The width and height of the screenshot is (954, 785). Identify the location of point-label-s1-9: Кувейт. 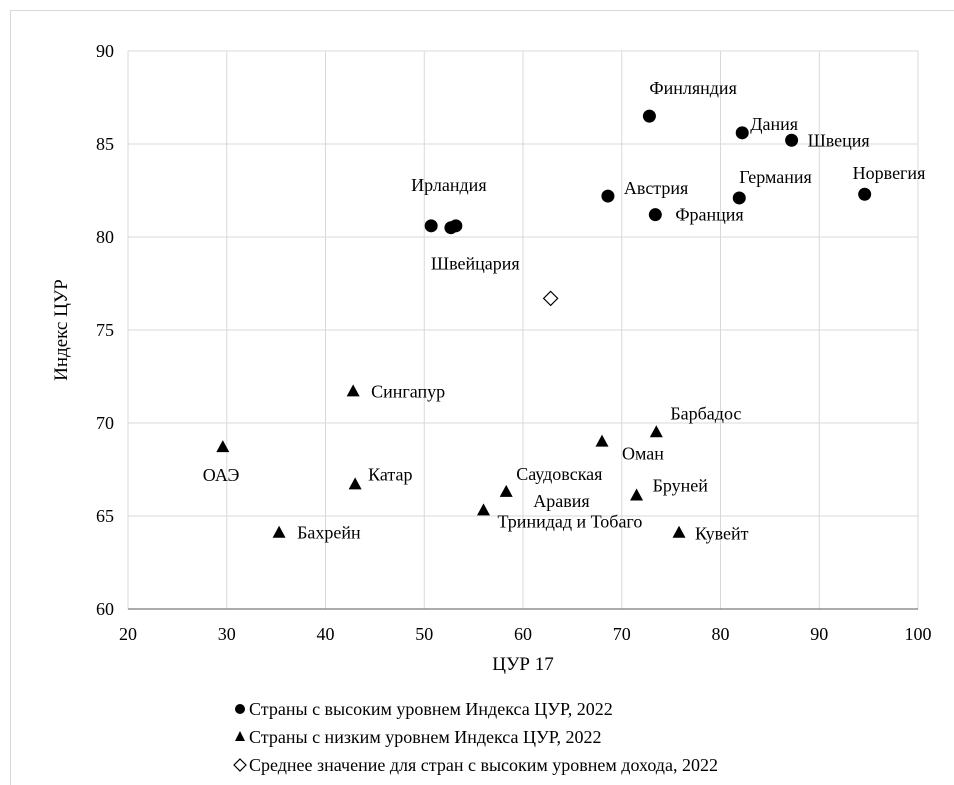
(722, 534).